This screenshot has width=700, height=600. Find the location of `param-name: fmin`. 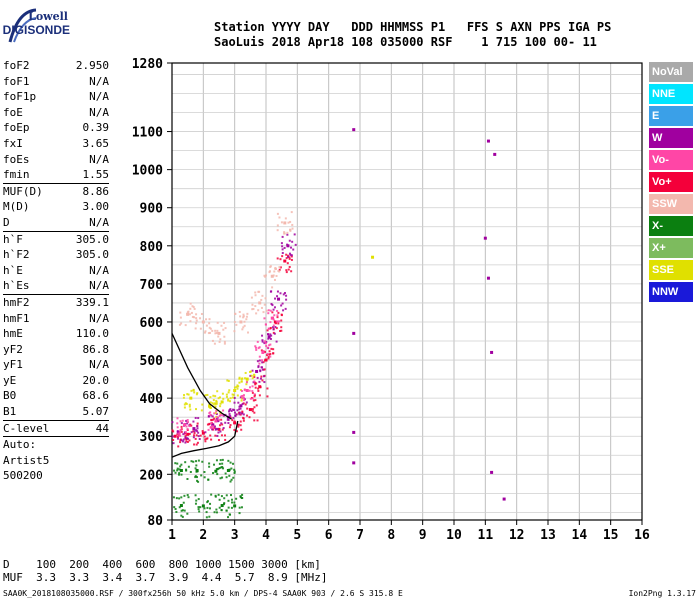

param-name: fmin is located at coordinates (16, 175).